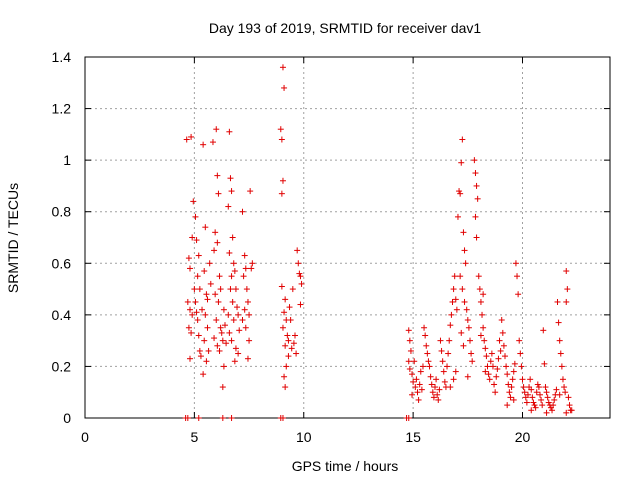 This screenshot has height=480, width=640. Describe the element at coordinates (62, 315) in the screenshot. I see `y-tick-label: 0.4` at that location.